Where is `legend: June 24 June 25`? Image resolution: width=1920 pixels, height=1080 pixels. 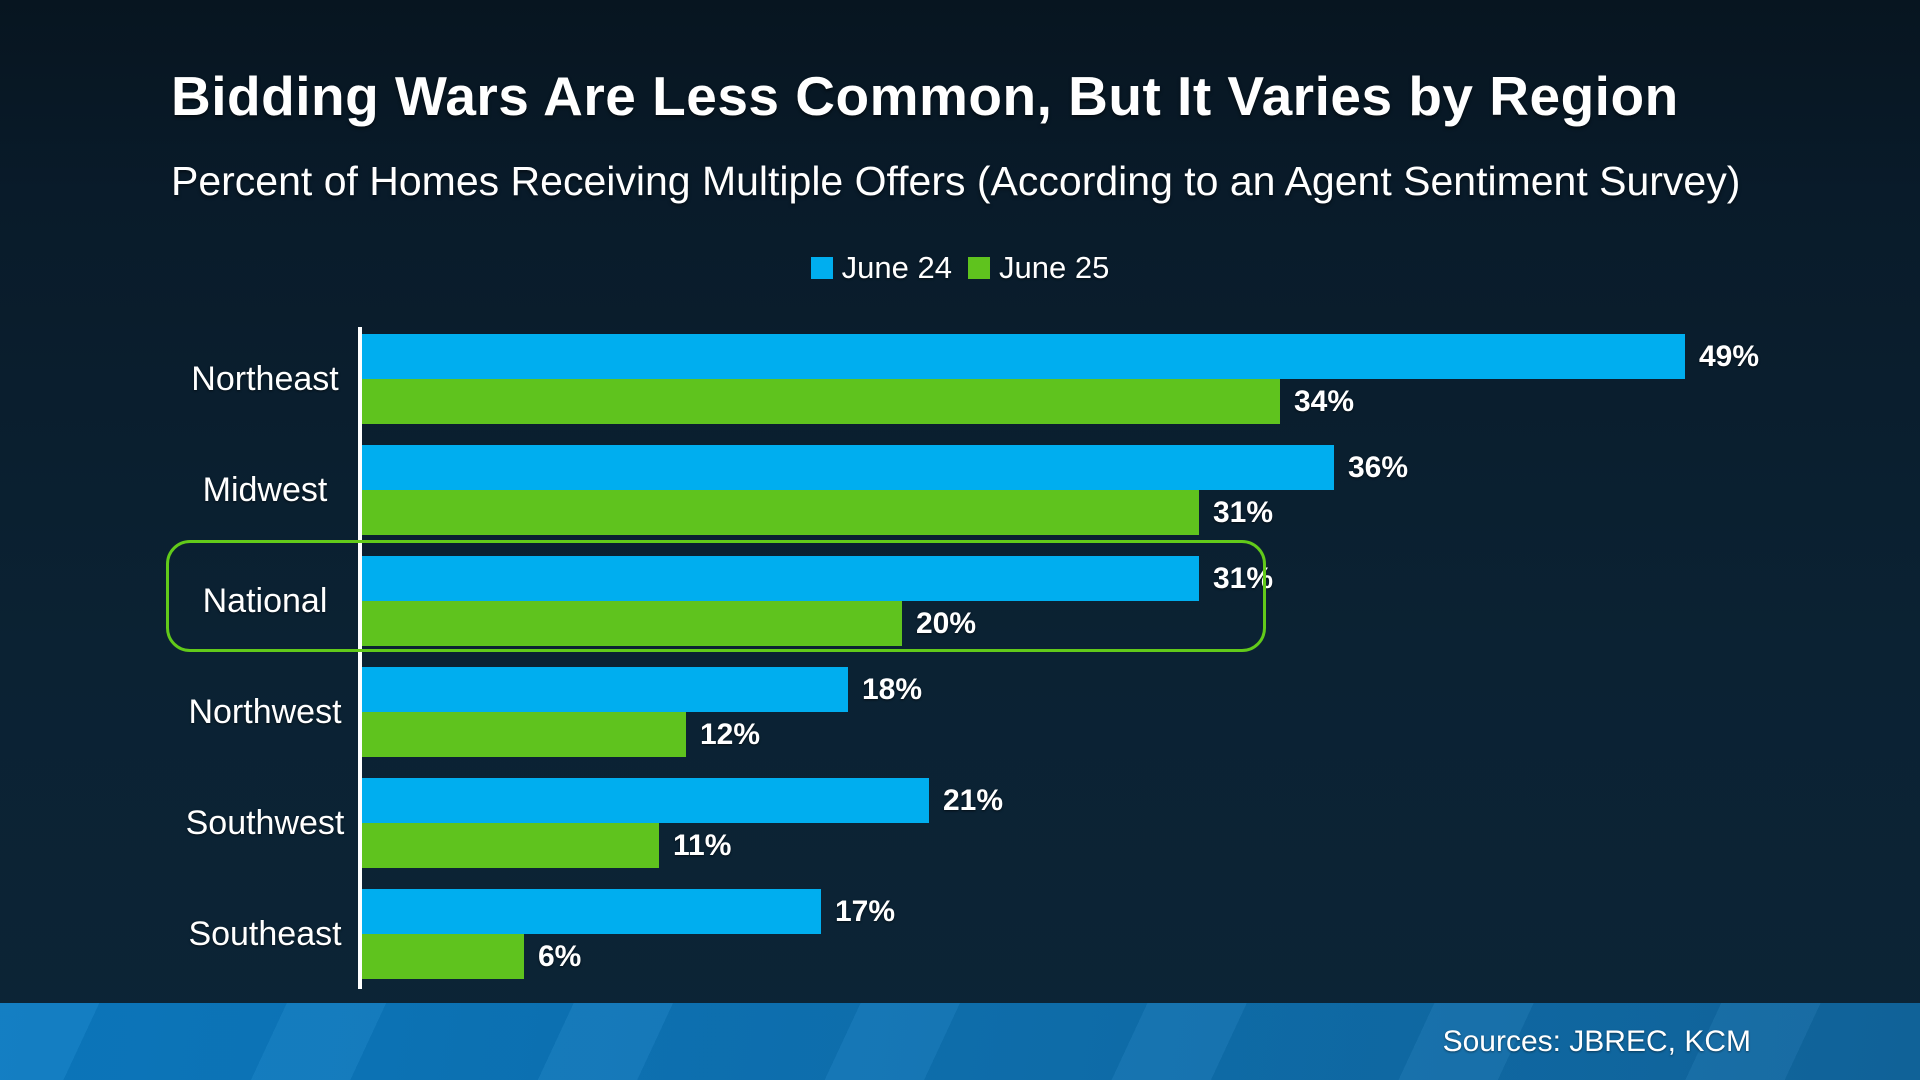 legend: June 24 June 25 is located at coordinates (960, 268).